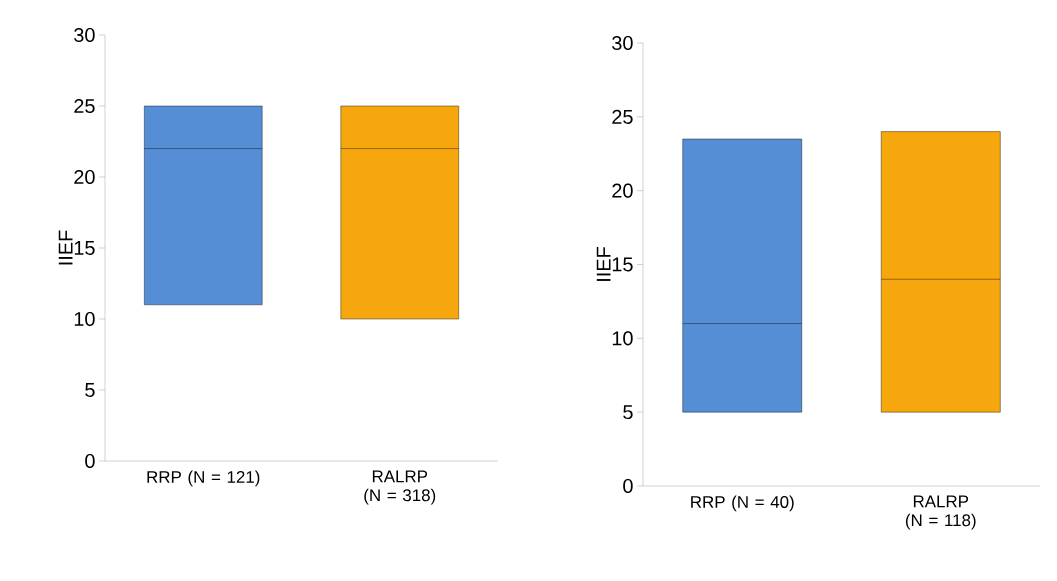  I want to click on x-tick-label: RRP (N = 40), so click(742, 503).